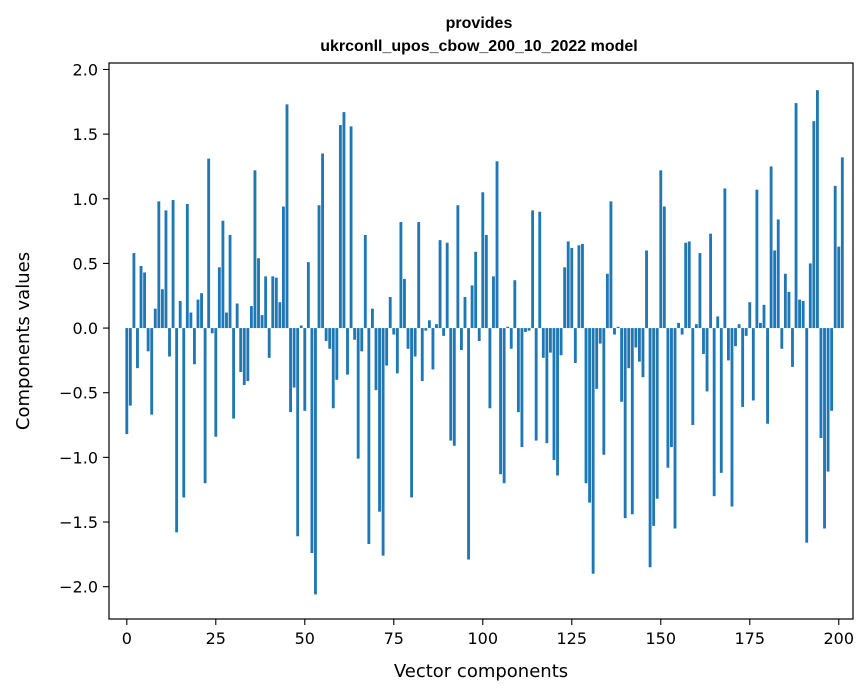 The height and width of the screenshot is (696, 867). What do you see at coordinates (478, 46) in the screenshot?
I see `chart-subtitle: ukrconll_upos_cbow_200_10_2022 model` at bounding box center [478, 46].